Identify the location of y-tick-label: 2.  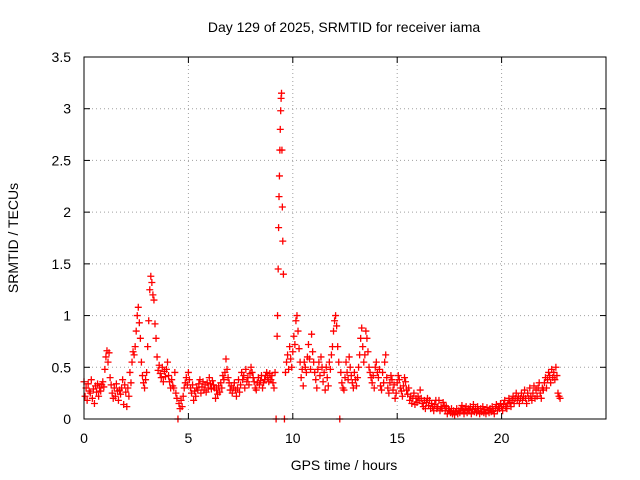
(67, 212).